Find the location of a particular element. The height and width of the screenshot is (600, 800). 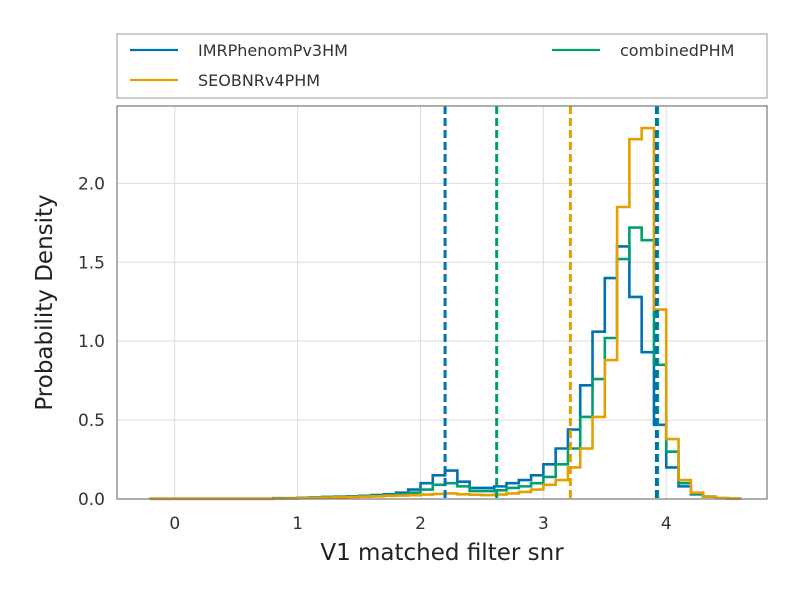

x-tick-label: 3 is located at coordinates (543, 524).